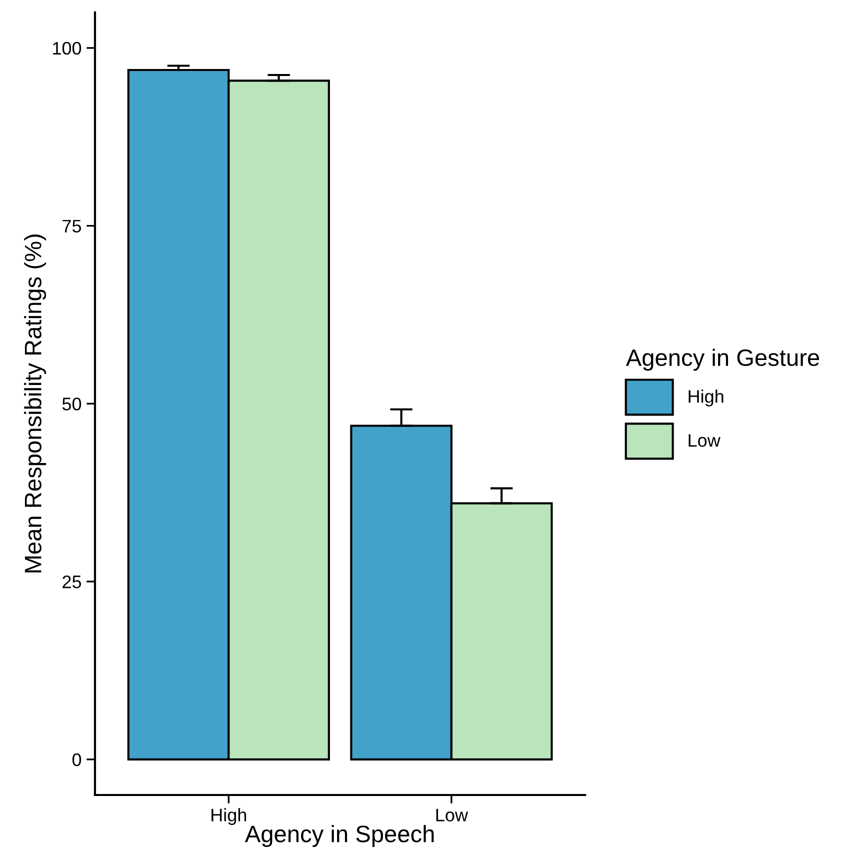 The image size is (848, 860). Describe the element at coordinates (72, 581) in the screenshot. I see `y-tick-label: 25` at that location.